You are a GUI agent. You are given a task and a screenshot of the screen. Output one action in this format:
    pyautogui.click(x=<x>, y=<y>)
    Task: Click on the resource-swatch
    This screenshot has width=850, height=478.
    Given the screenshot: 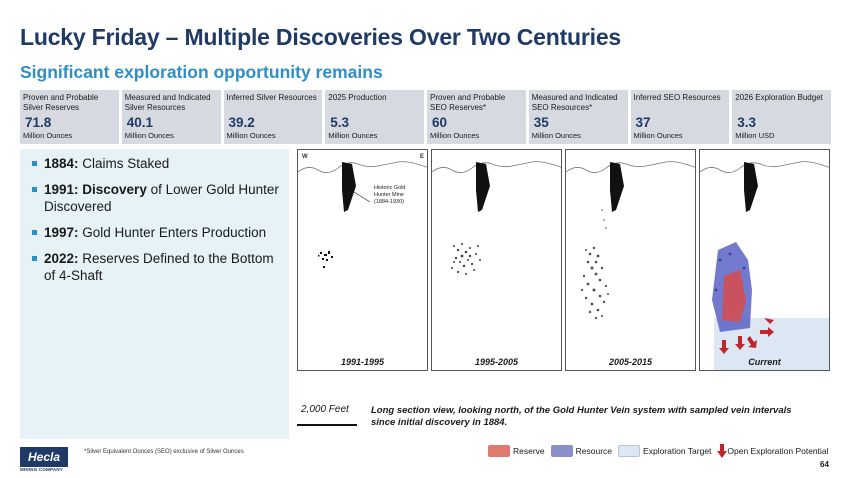 What is the action you would take?
    pyautogui.click(x=561, y=451)
    